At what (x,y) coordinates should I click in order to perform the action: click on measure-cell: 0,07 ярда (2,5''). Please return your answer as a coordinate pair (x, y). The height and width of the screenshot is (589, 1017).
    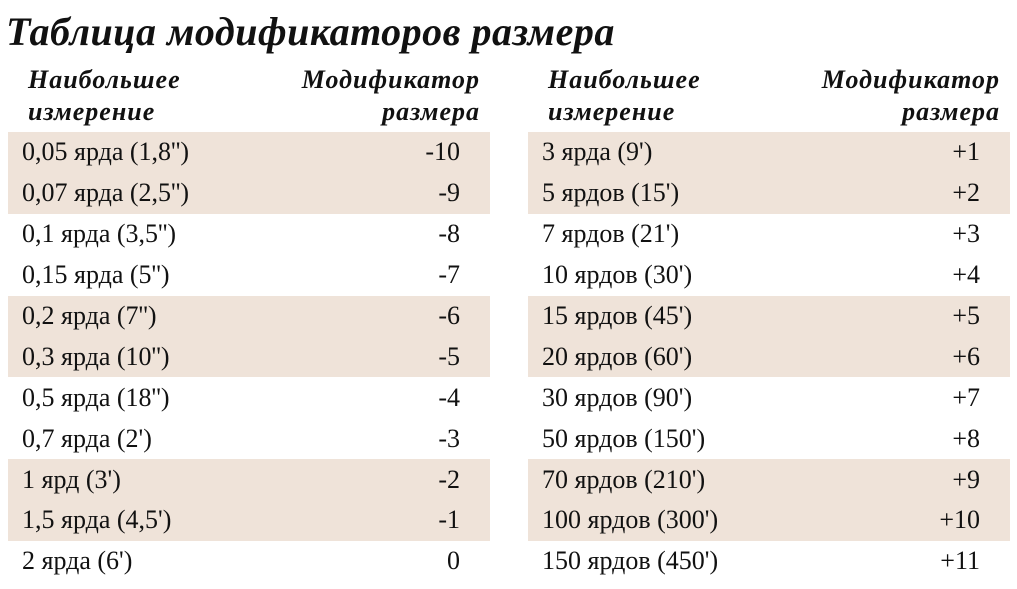
    Looking at the image, I should click on (106, 193).